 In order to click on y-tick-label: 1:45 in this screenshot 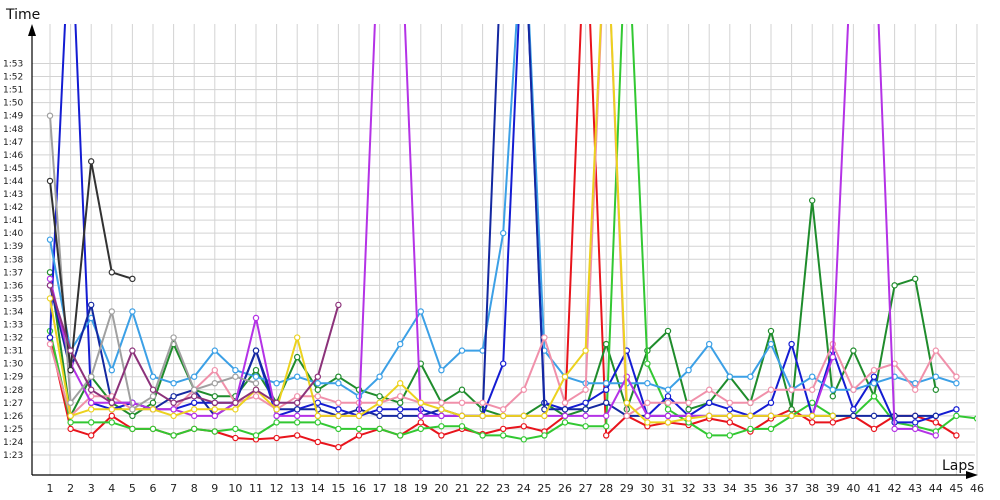, I will do `click(13, 169)`.